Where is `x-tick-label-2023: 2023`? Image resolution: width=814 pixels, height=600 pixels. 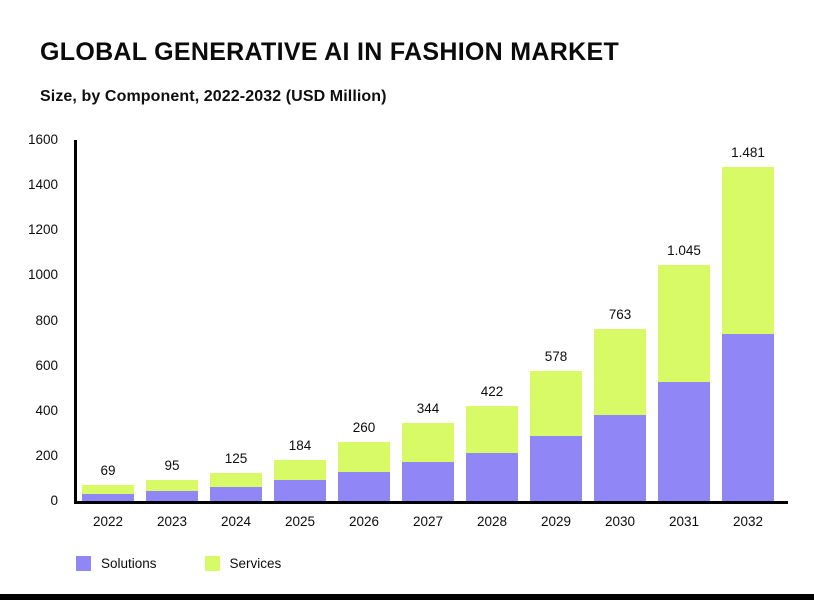 x-tick-label-2023: 2023 is located at coordinates (172, 521).